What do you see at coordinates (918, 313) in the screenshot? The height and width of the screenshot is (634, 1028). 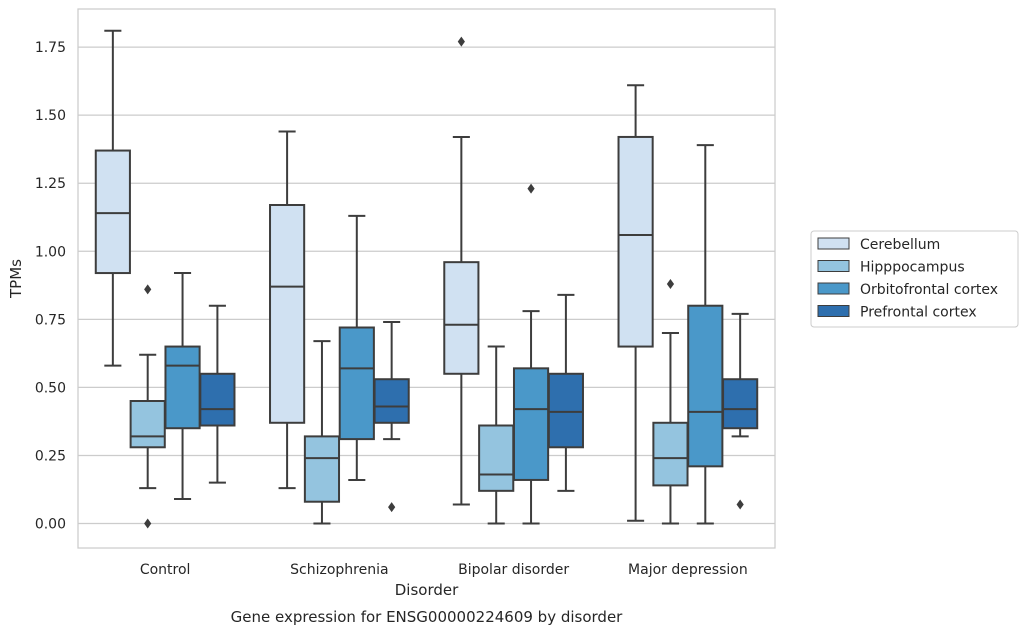 I see `legend-label: Prefrontal cortex` at bounding box center [918, 313].